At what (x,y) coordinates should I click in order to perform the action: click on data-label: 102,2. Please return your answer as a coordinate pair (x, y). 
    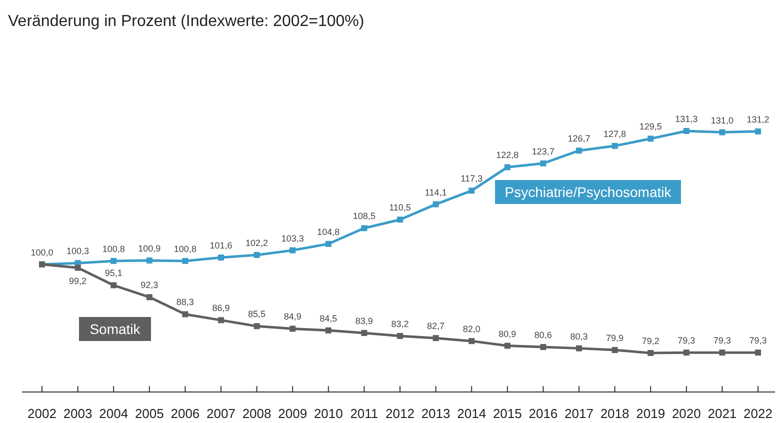
    Looking at the image, I should click on (257, 243).